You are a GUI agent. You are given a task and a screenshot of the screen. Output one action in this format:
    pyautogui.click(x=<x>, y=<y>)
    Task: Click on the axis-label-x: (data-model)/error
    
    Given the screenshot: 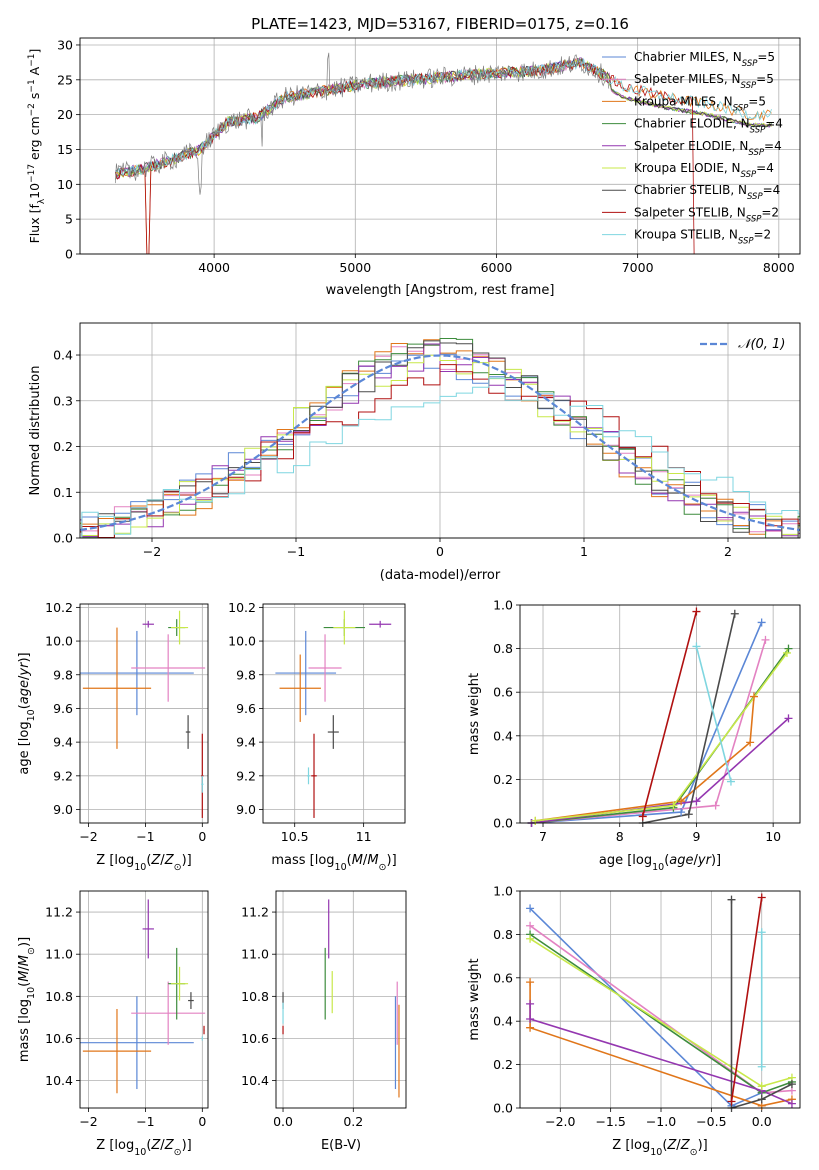 What is the action you would take?
    pyautogui.click(x=440, y=575)
    